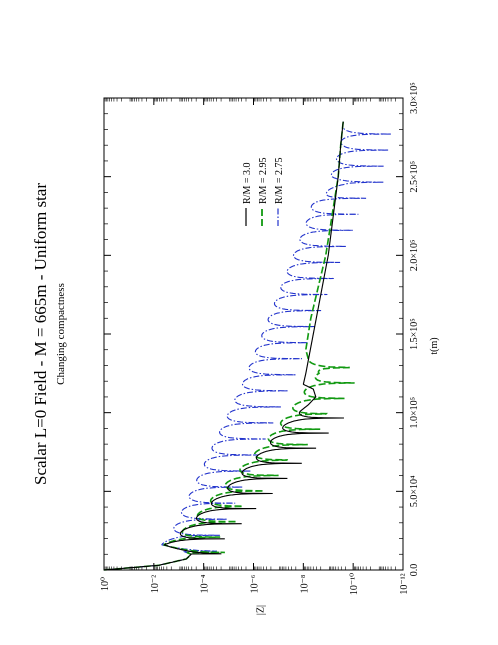 This screenshot has height=645, width=498. Describe the element at coordinates (414, 491) in the screenshot. I see `x-tick-label: 5.0×10⁴` at that location.